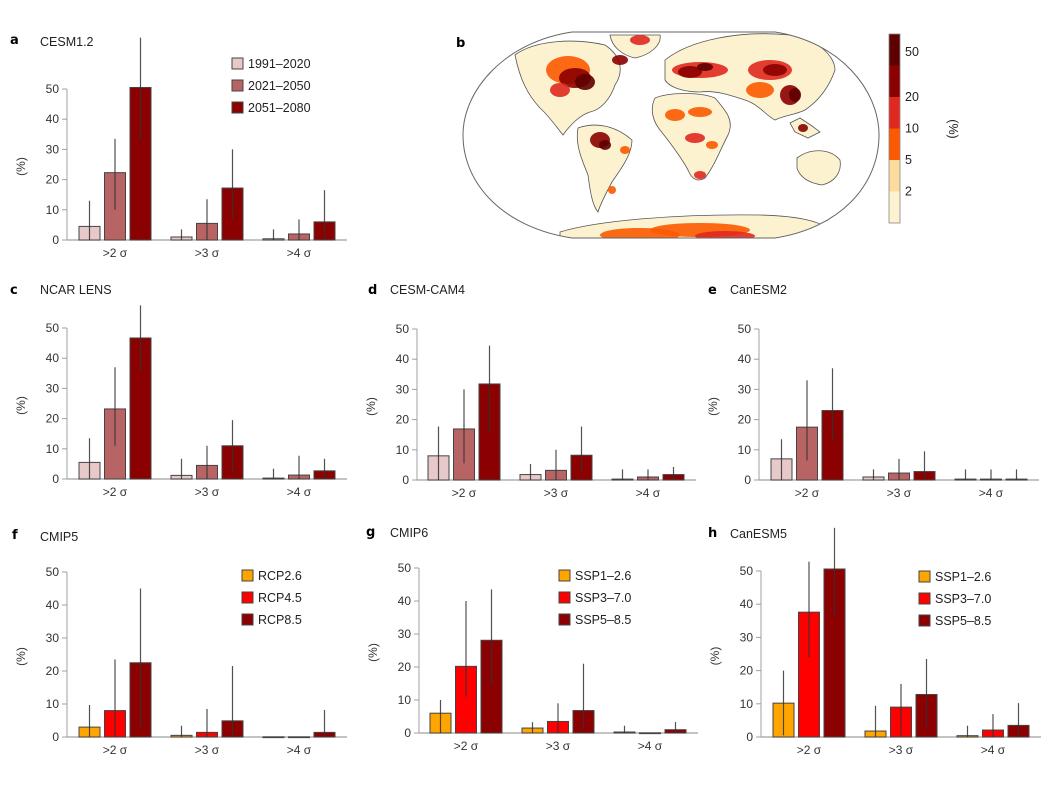 The width and height of the screenshot is (1064, 787). What do you see at coordinates (279, 86) in the screenshot?
I see `legend-label: 2021–2050` at bounding box center [279, 86].